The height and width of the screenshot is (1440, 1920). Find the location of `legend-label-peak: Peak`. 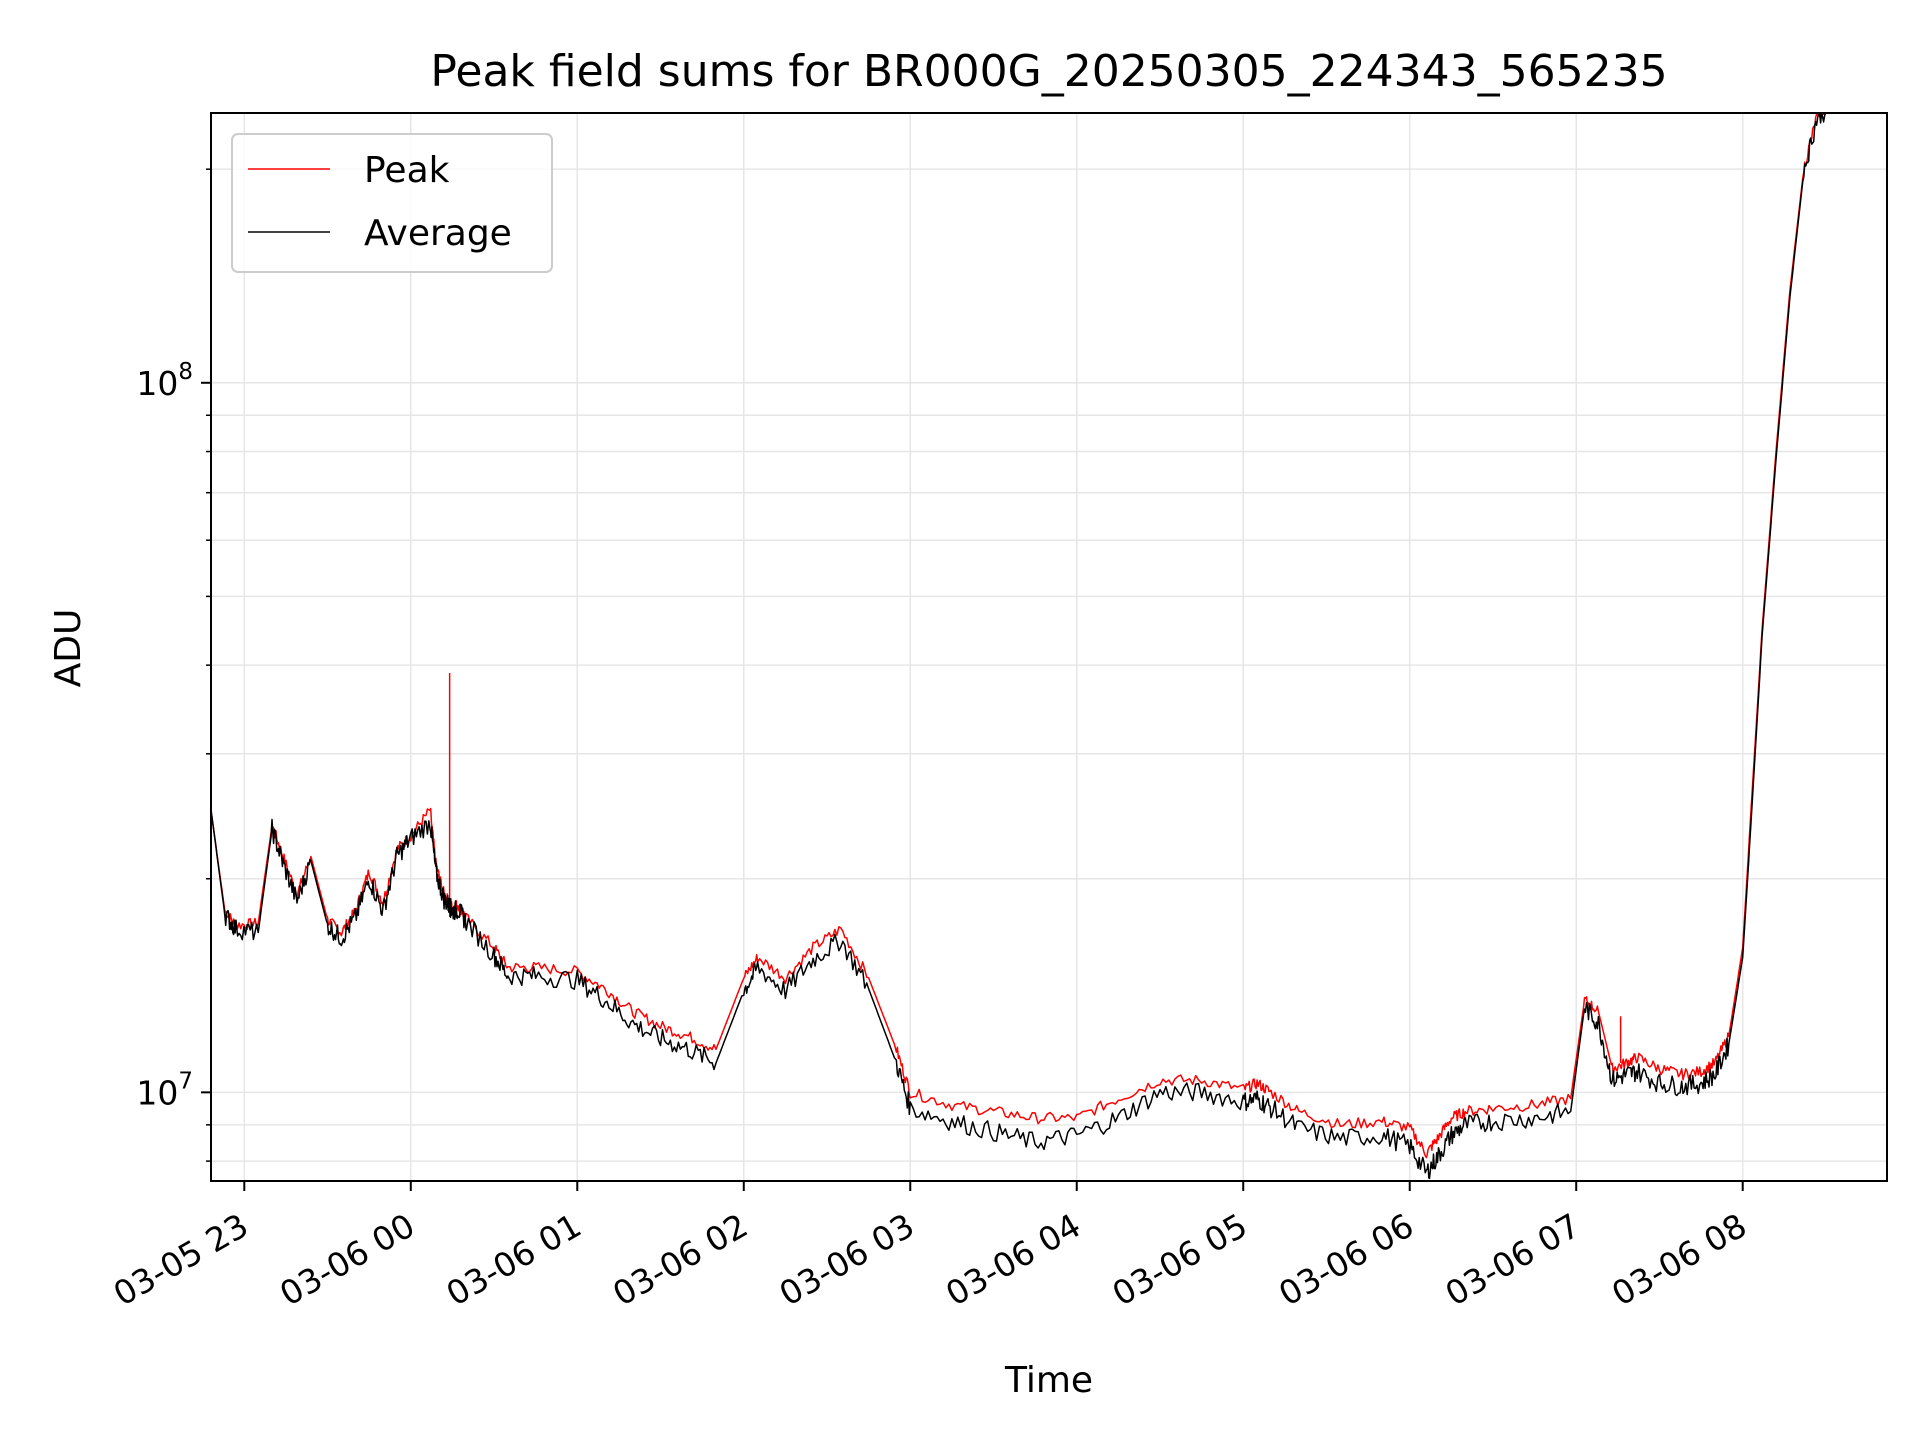

legend-label-peak: Peak is located at coordinates (407, 170).